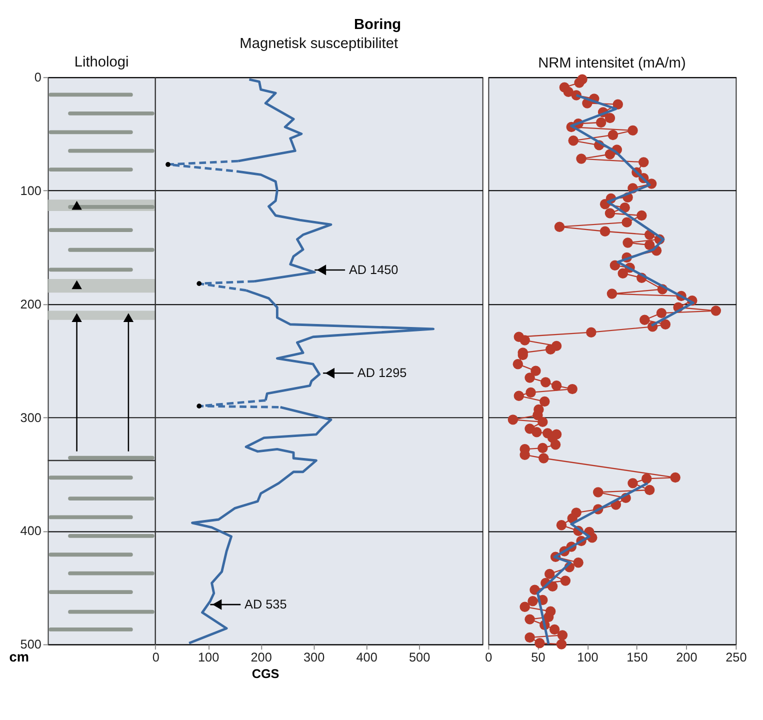 The width and height of the screenshot is (763, 720). I want to click on x-tick-label: 150, so click(637, 657).